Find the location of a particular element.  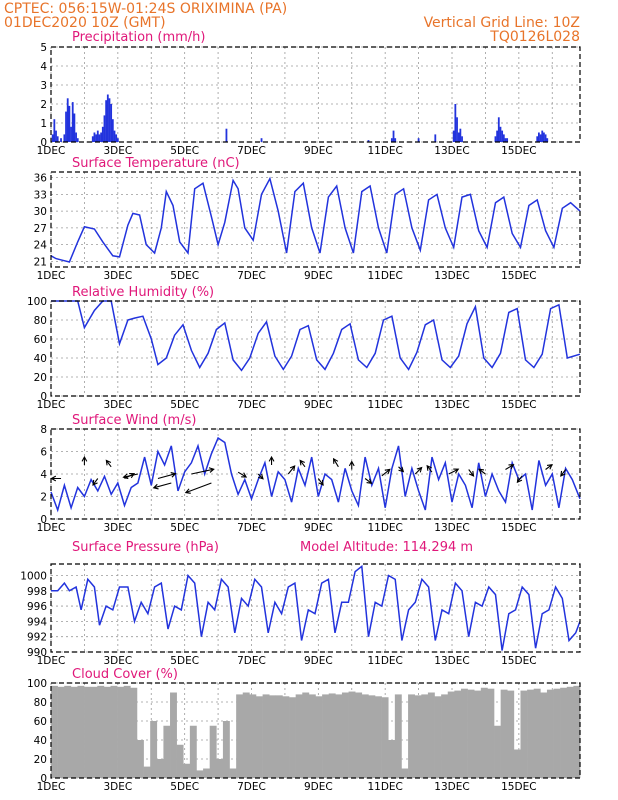

y-tick-label: 1000 is located at coordinates (33, 576).